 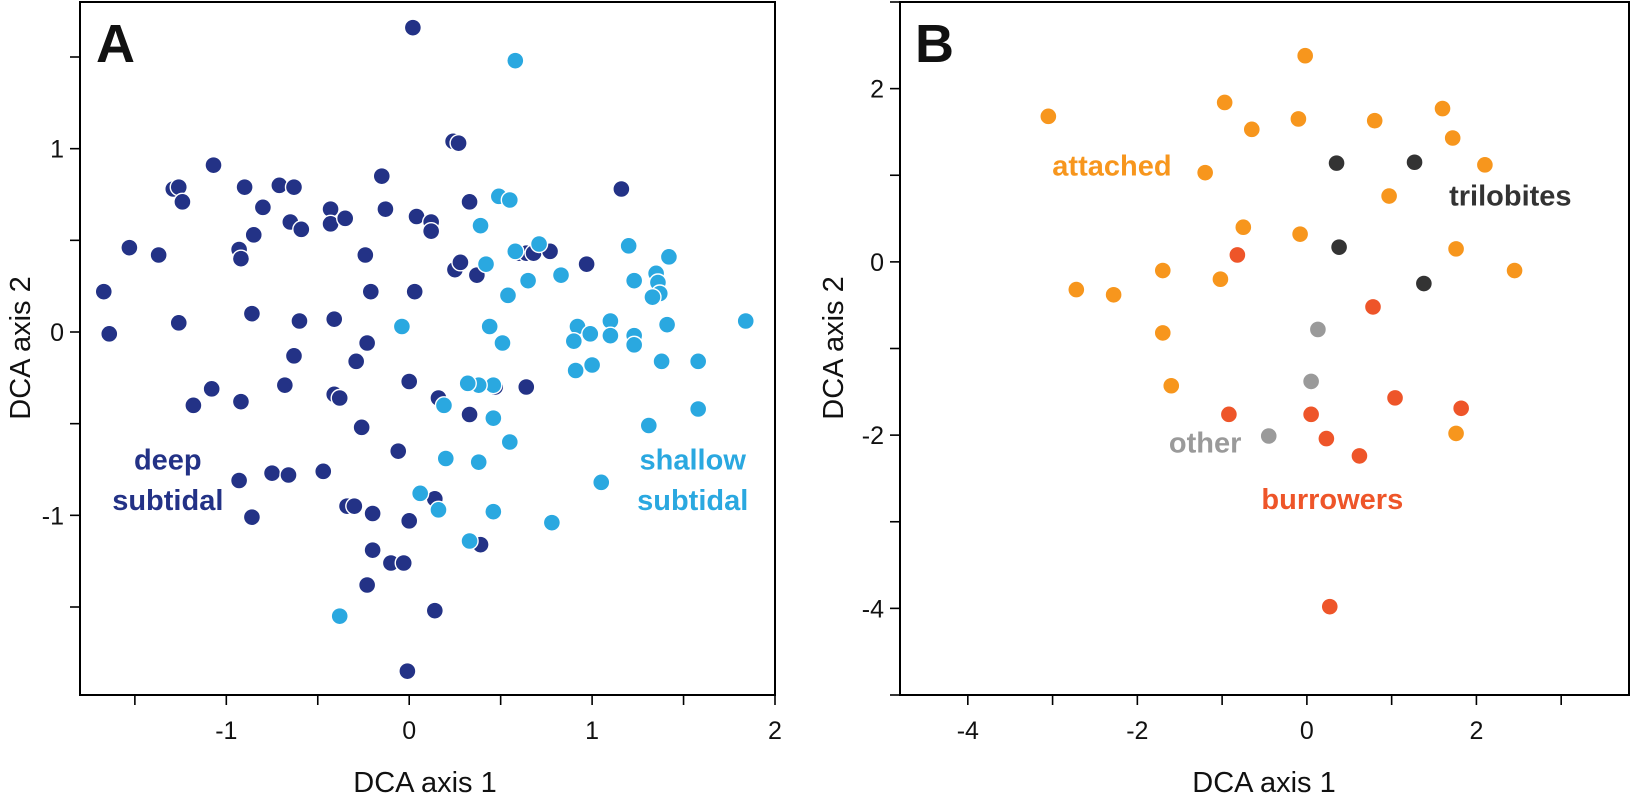 What do you see at coordinates (1111, 166) in the screenshot?
I see `group-label: attached` at bounding box center [1111, 166].